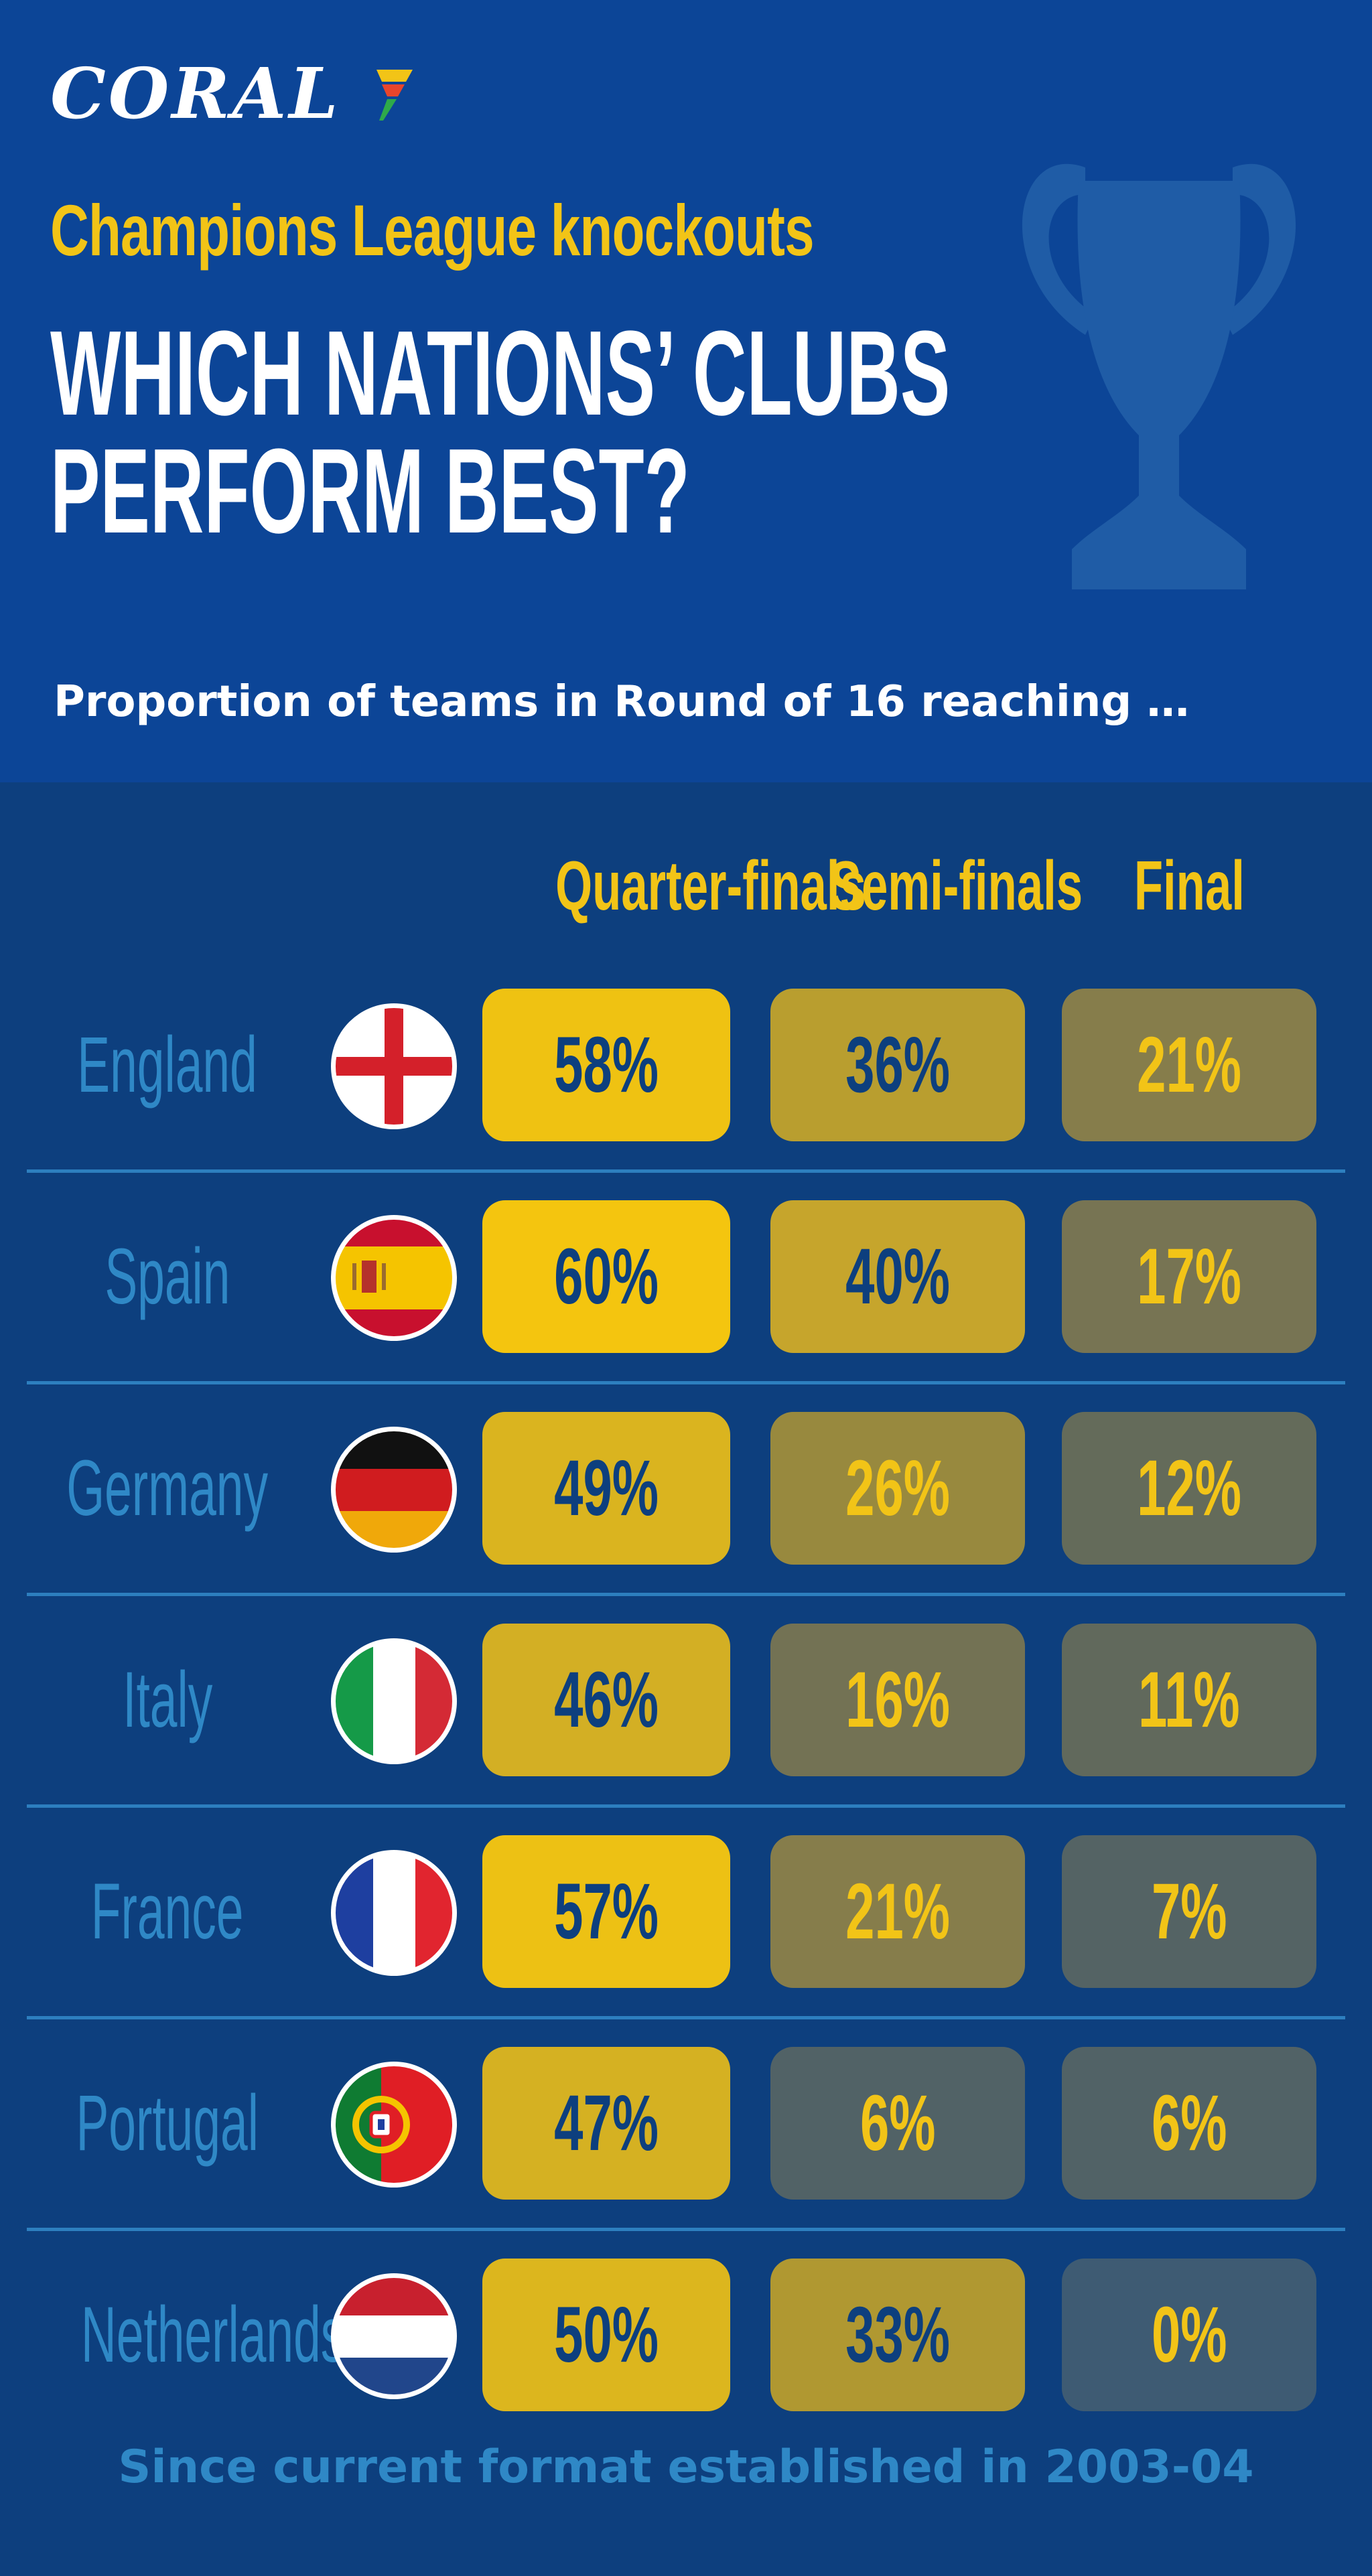 The height and width of the screenshot is (2576, 1372). I want to click on trophy-icon, so click(1159, 368).